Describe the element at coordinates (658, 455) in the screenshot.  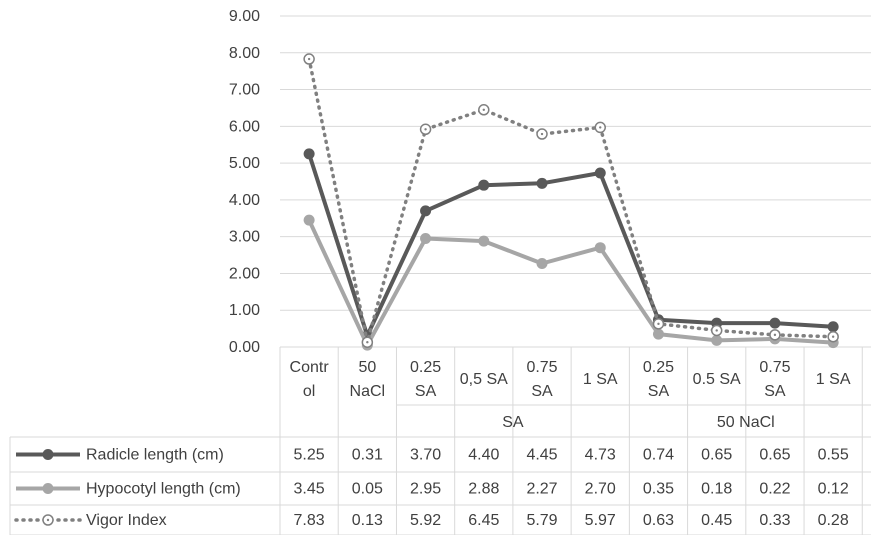
I see `table-cell-value: 0.74` at that location.